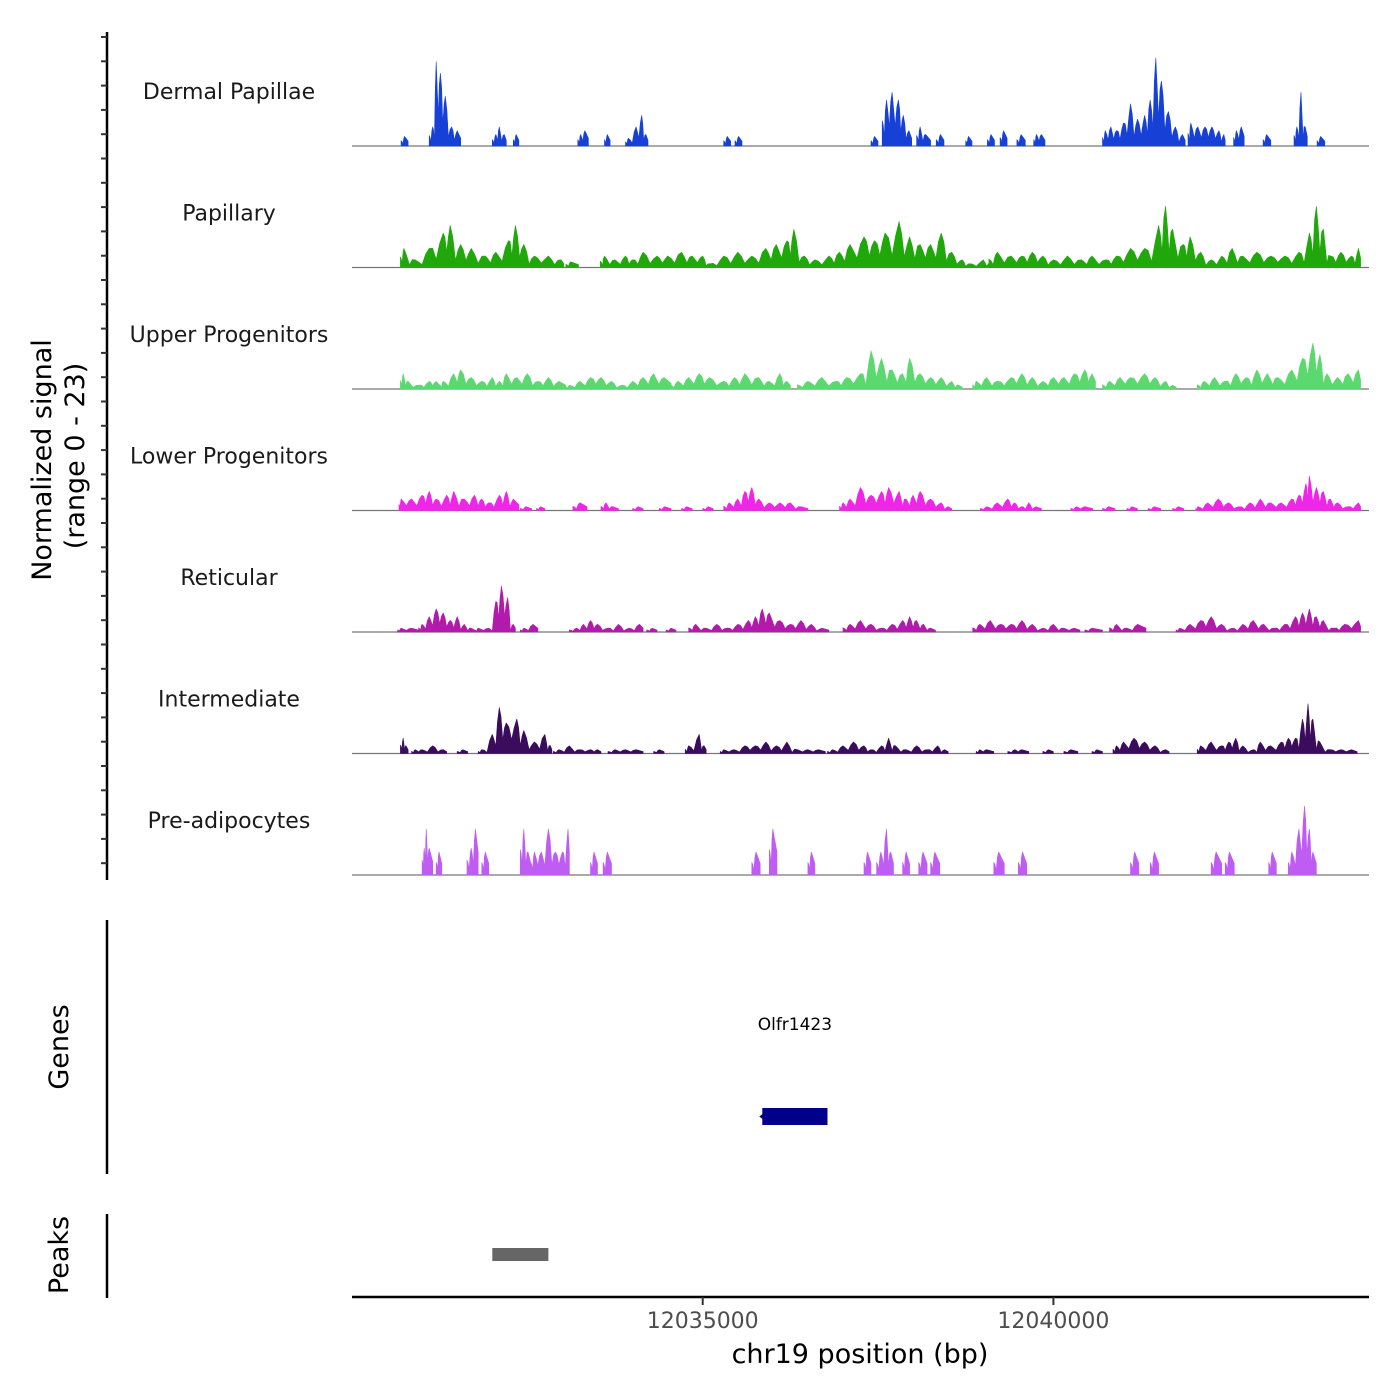 This screenshot has height=1400, width=1400. Describe the element at coordinates (774, 599) in the screenshot. I see `track-reticular: Reticular` at that location.